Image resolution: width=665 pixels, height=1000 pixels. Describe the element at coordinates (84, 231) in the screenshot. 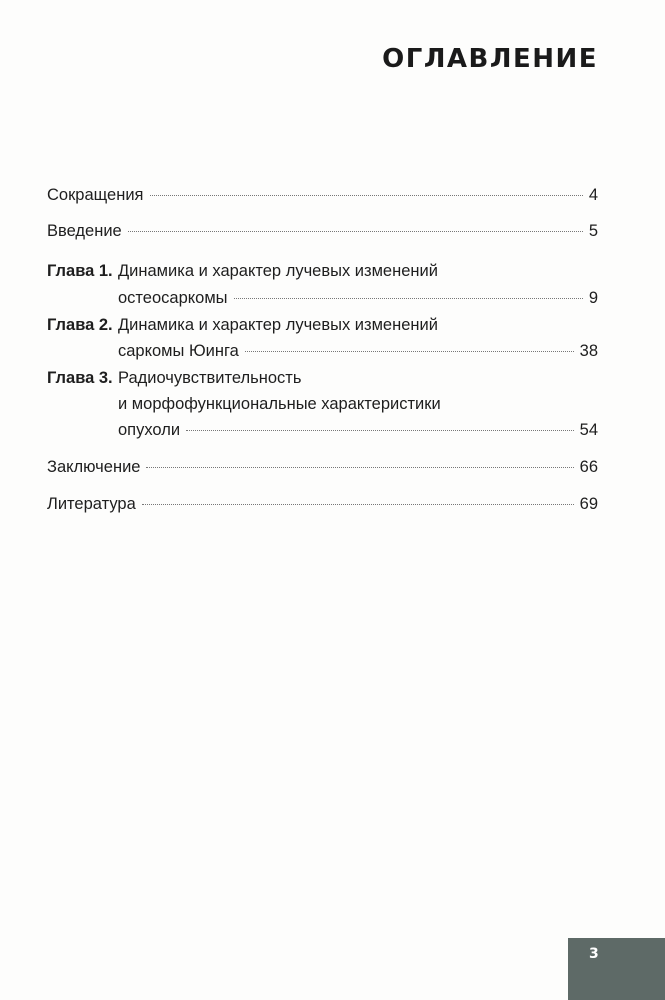

I see `toc-entry-text: Введение` at that location.